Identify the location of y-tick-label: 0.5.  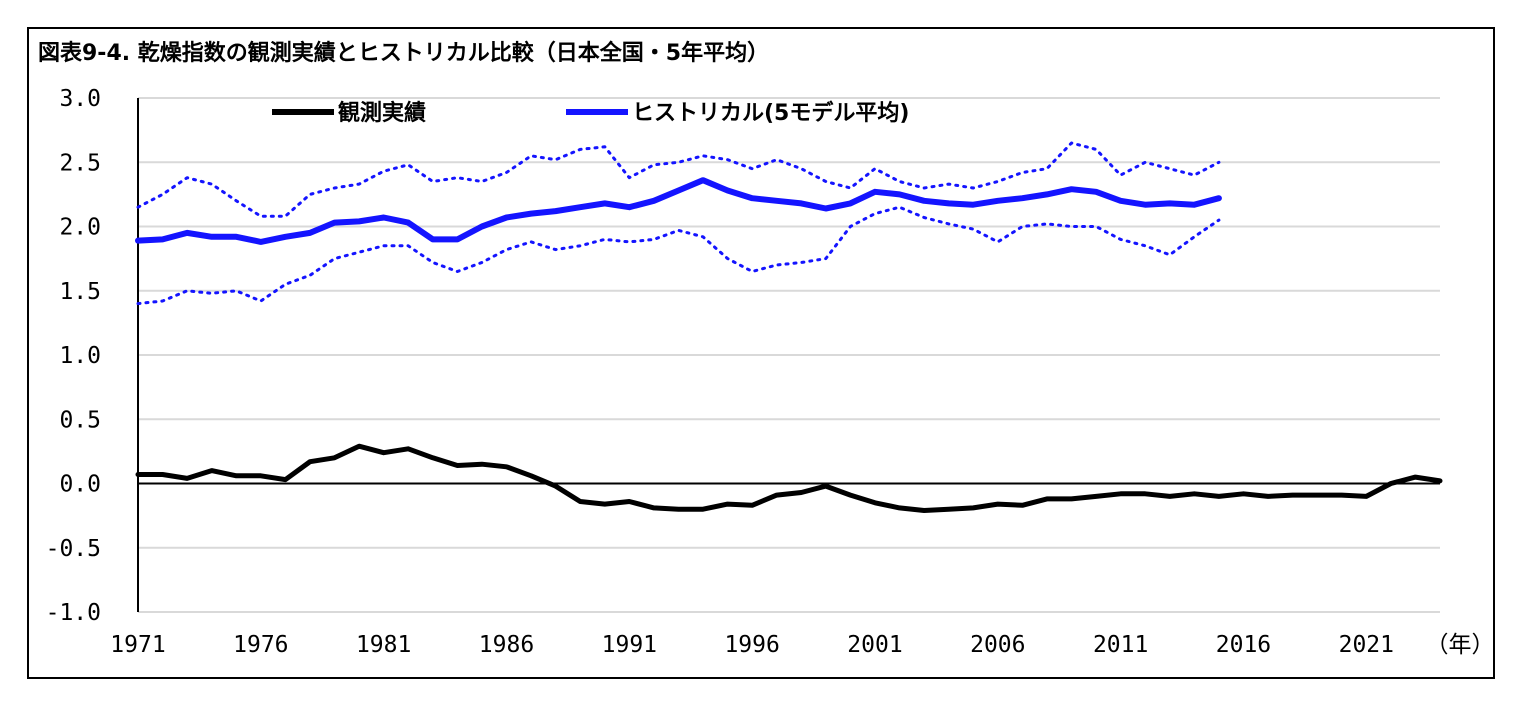
(80, 420).